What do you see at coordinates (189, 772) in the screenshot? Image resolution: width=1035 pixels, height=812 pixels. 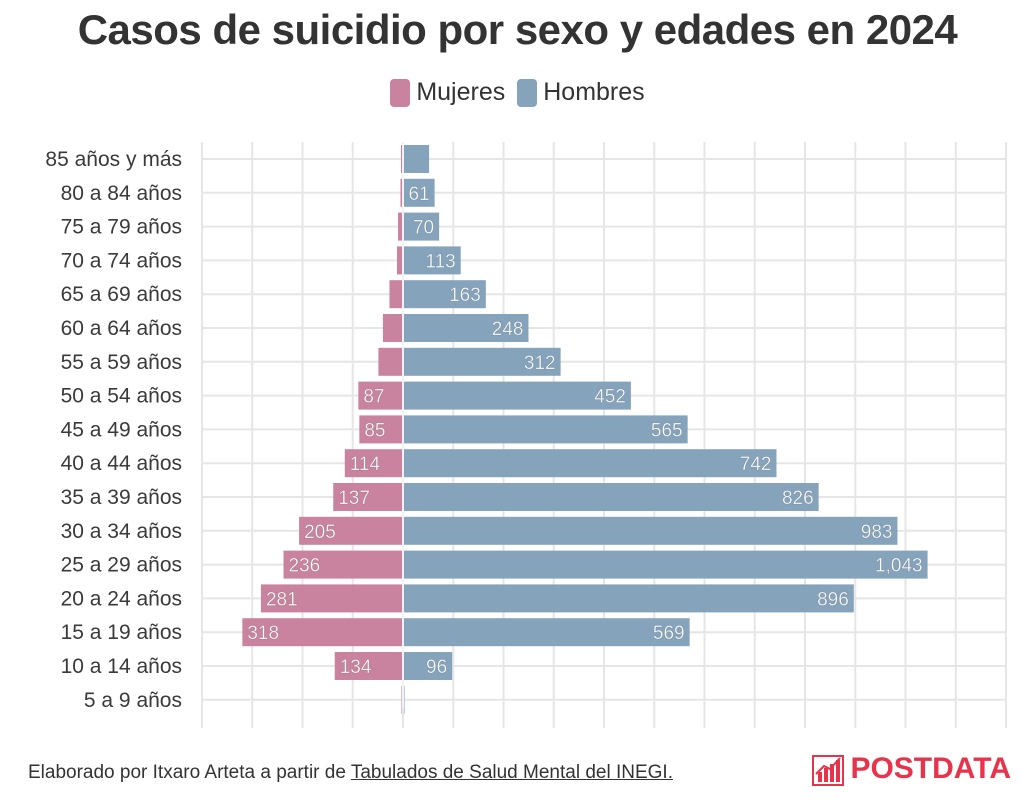 I see `footer-credit-text: Elaborado por Itxaro Arteta a partir de` at bounding box center [189, 772].